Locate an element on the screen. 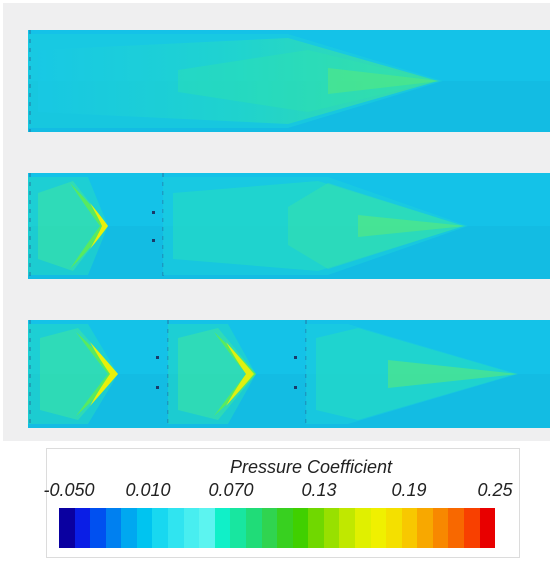 The width and height of the screenshot is (550, 563). legend-tick-label: 0.010 is located at coordinates (148, 490).